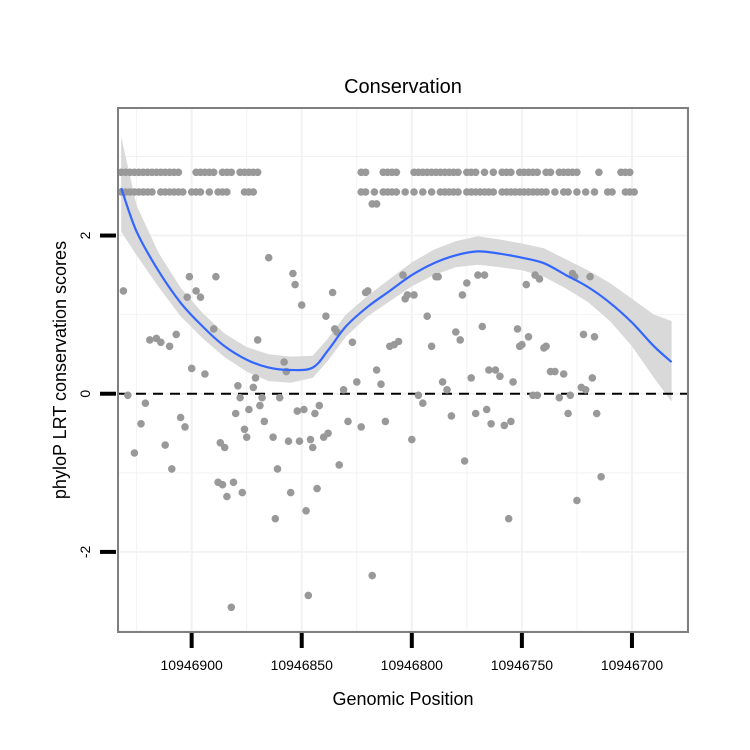  Describe the element at coordinates (632, 665) in the screenshot. I see `x-tick-label: 10946700` at that location.